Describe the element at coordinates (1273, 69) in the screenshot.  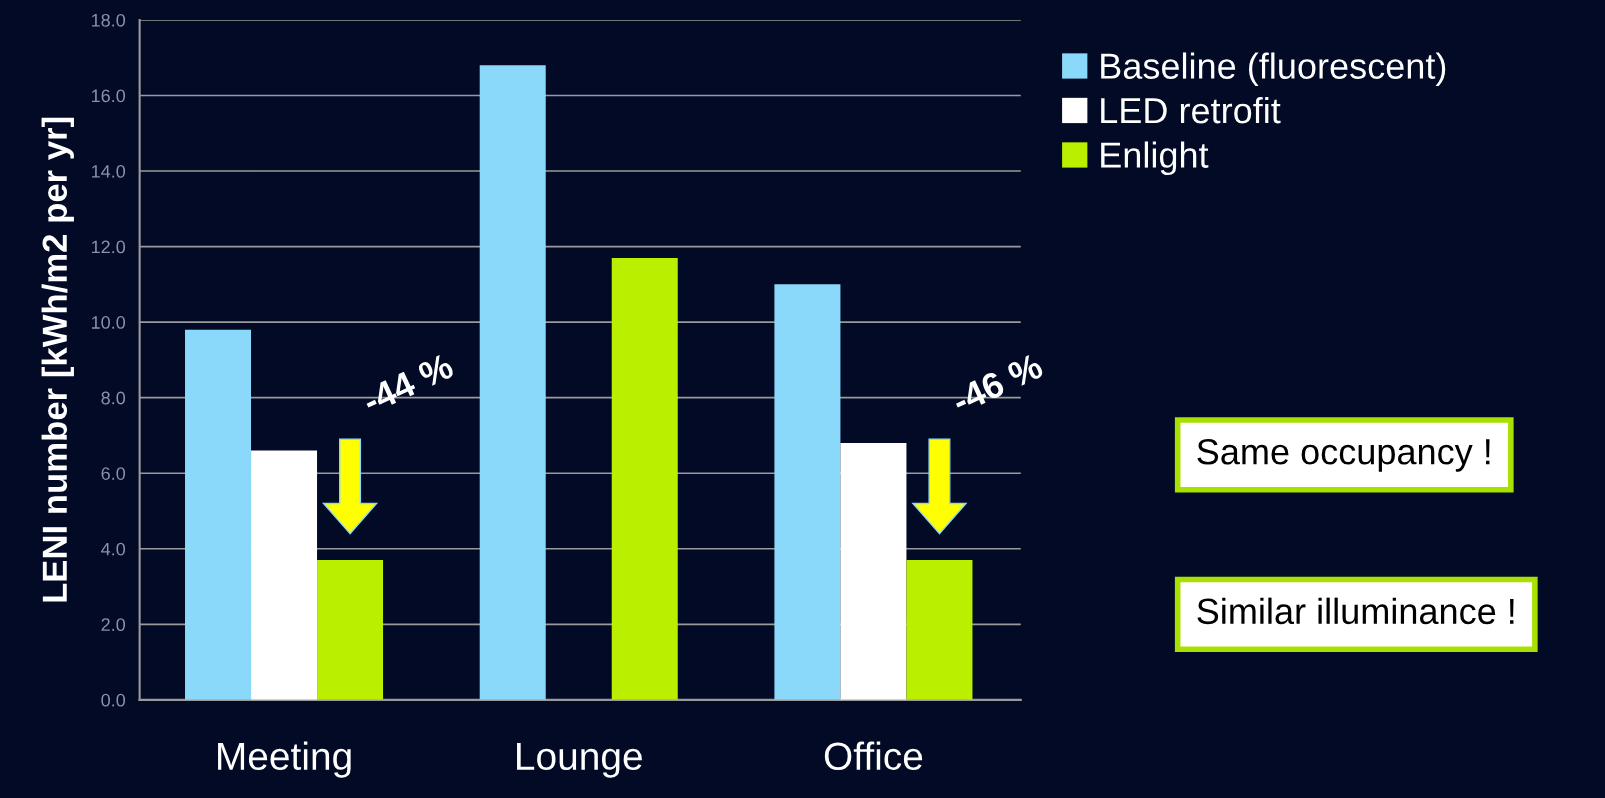
I see `legend-label: Baseline (fluorescent)` at that location.